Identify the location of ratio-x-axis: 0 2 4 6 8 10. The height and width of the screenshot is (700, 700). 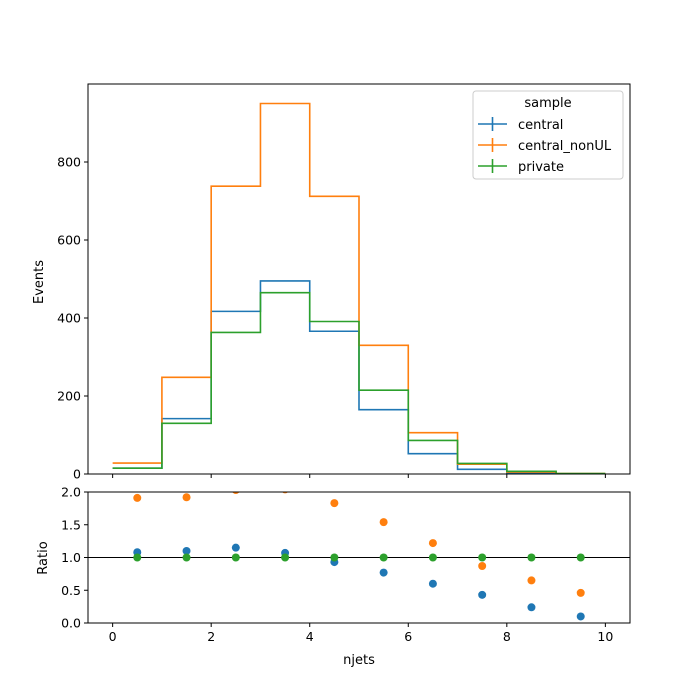
(361, 633).